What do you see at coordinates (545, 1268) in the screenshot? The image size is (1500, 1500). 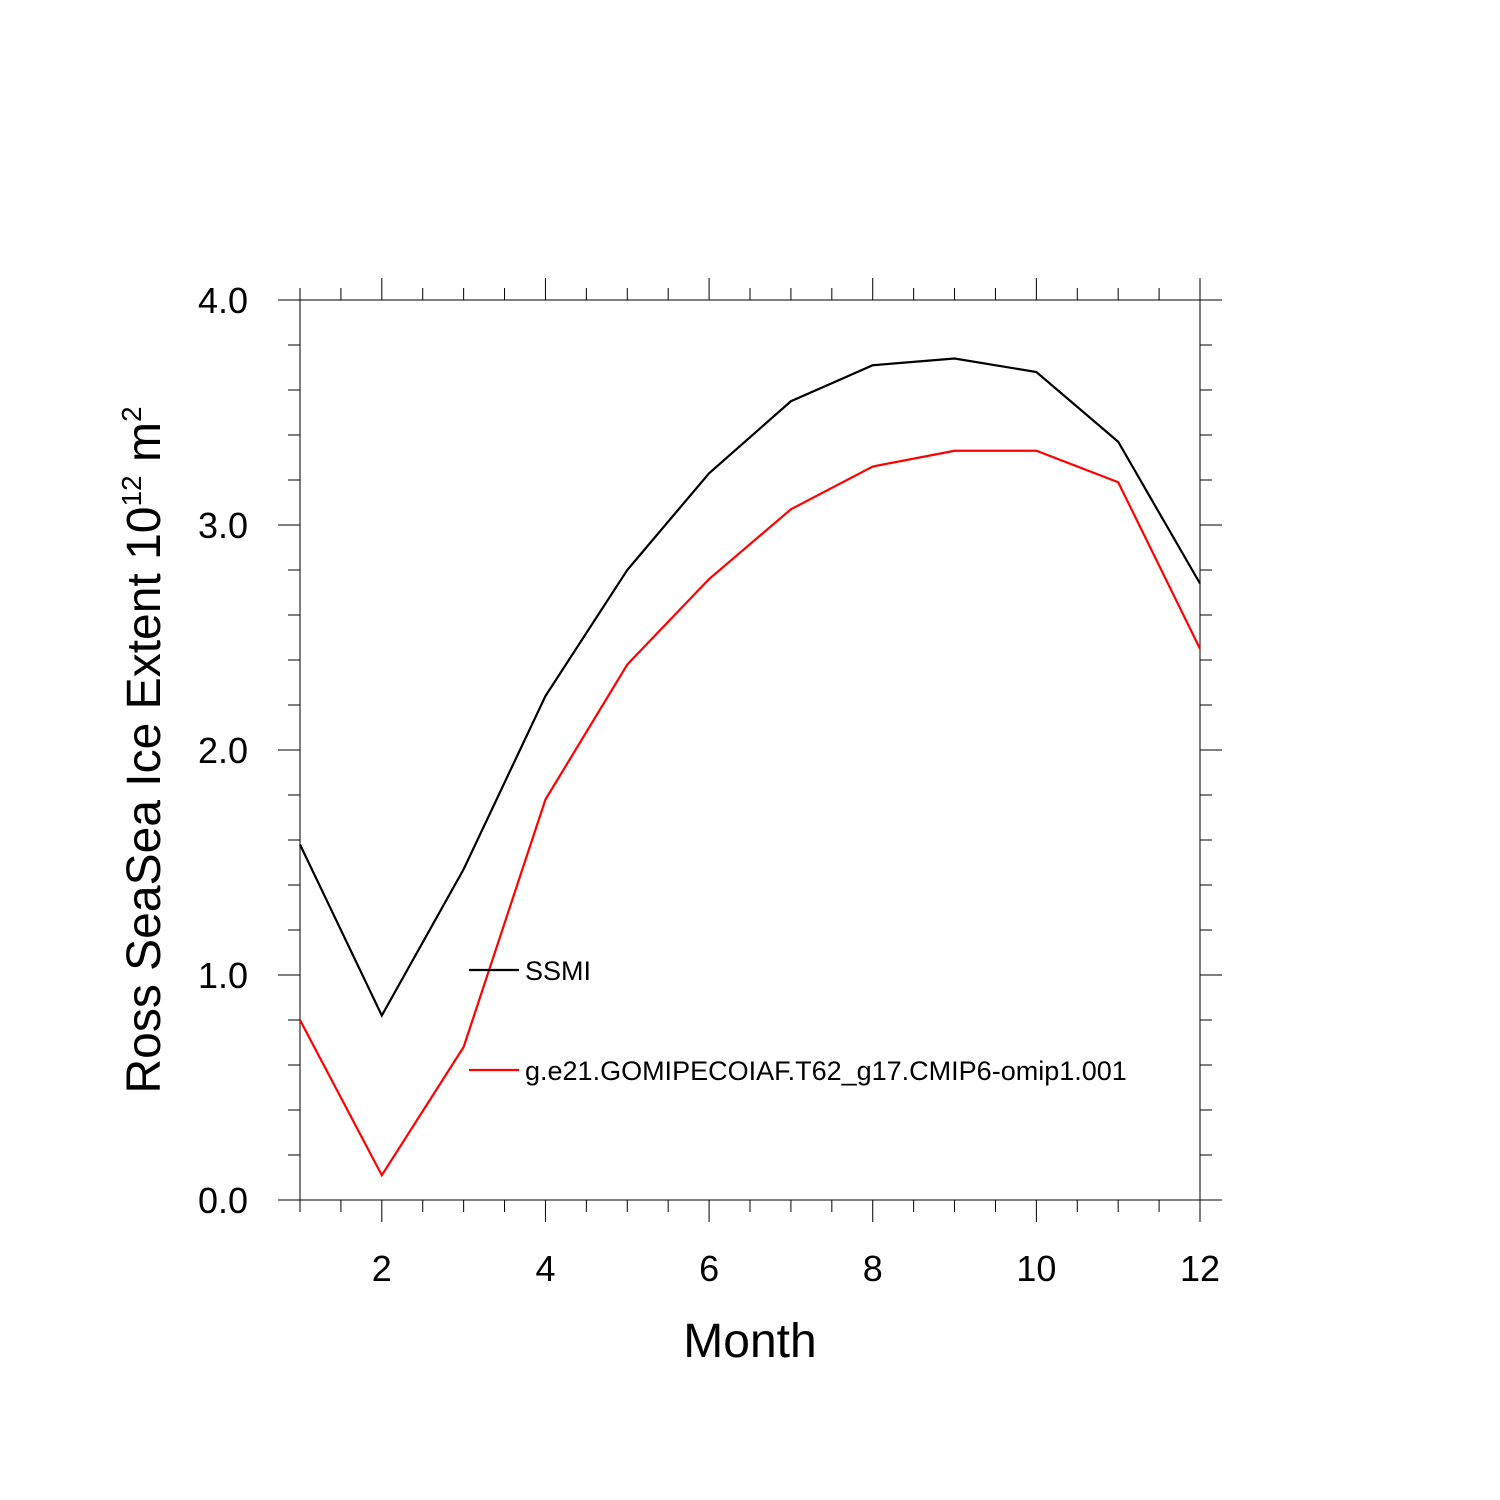 I see `x-tick-label: 4` at bounding box center [545, 1268].